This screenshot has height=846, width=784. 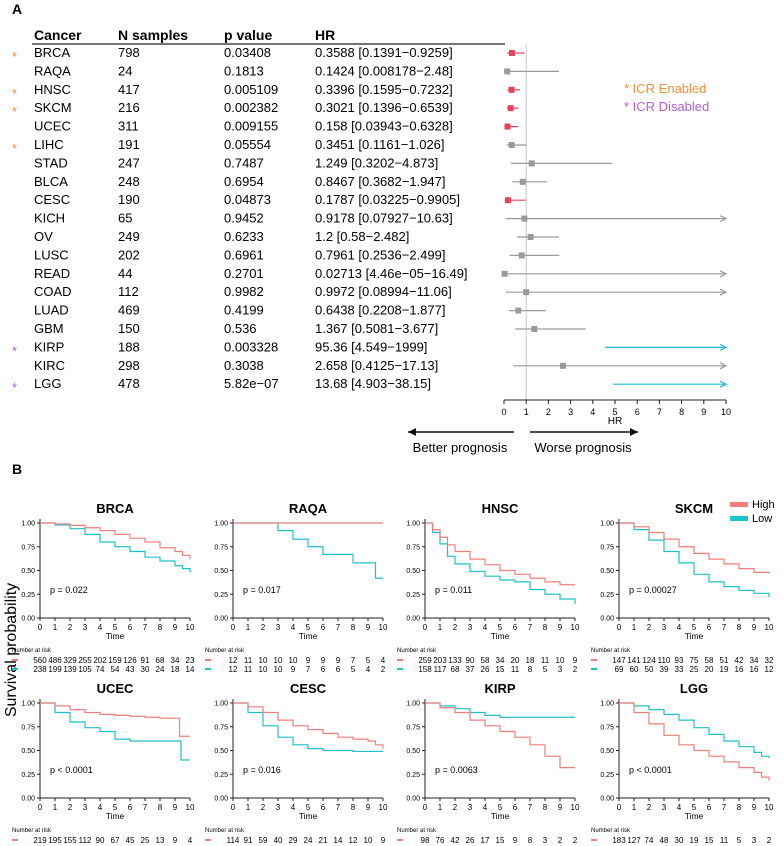 I want to click on km-curve-low, so click(x=308, y=550).